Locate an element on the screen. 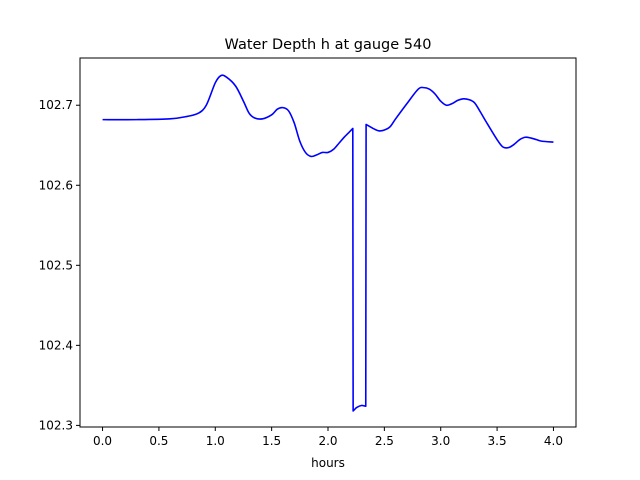  y-tick-label: 102.7 is located at coordinates (56, 105).